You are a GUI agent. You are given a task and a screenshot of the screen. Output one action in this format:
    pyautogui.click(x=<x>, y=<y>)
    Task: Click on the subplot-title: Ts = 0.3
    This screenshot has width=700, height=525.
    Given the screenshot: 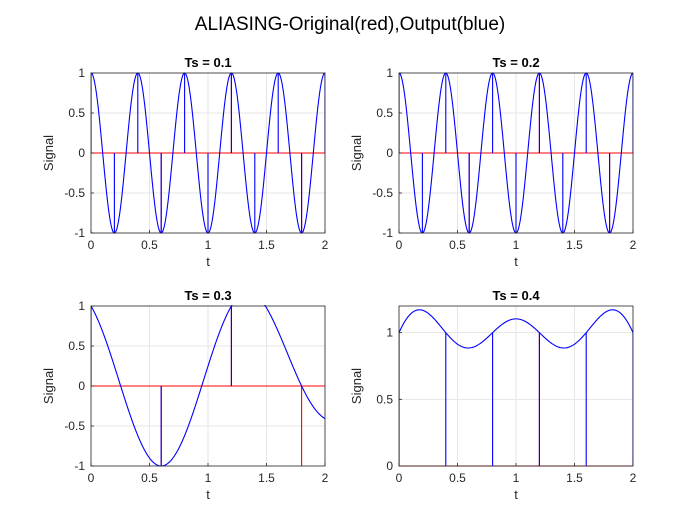 What is the action you would take?
    pyautogui.click(x=207, y=295)
    